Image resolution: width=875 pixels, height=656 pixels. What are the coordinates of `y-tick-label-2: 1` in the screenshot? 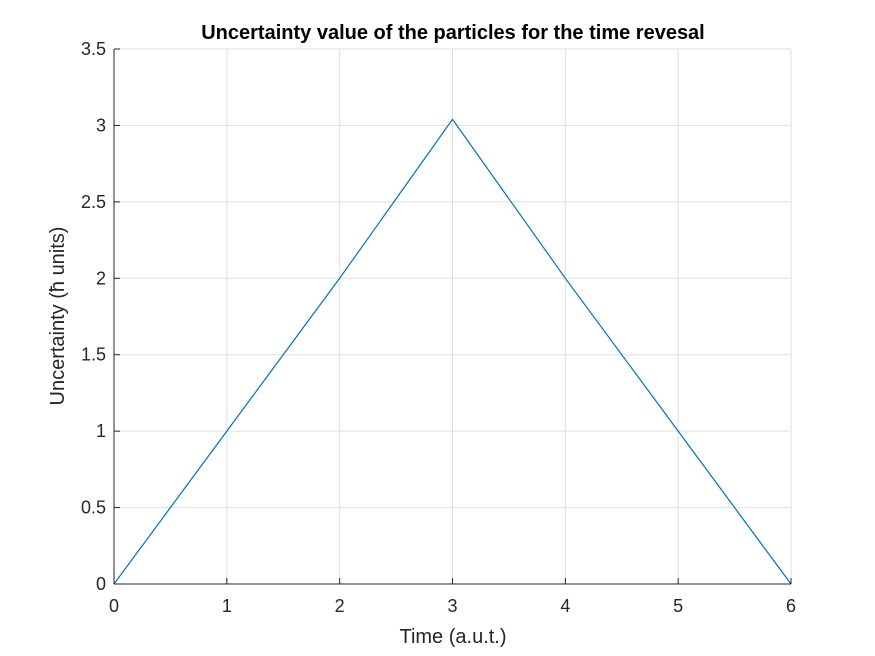 It's located at (101, 431).